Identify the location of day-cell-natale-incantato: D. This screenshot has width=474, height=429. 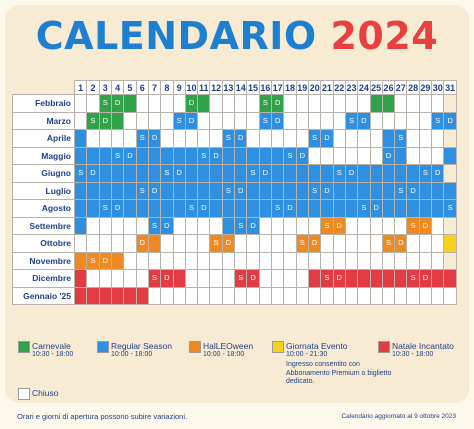
(425, 278).